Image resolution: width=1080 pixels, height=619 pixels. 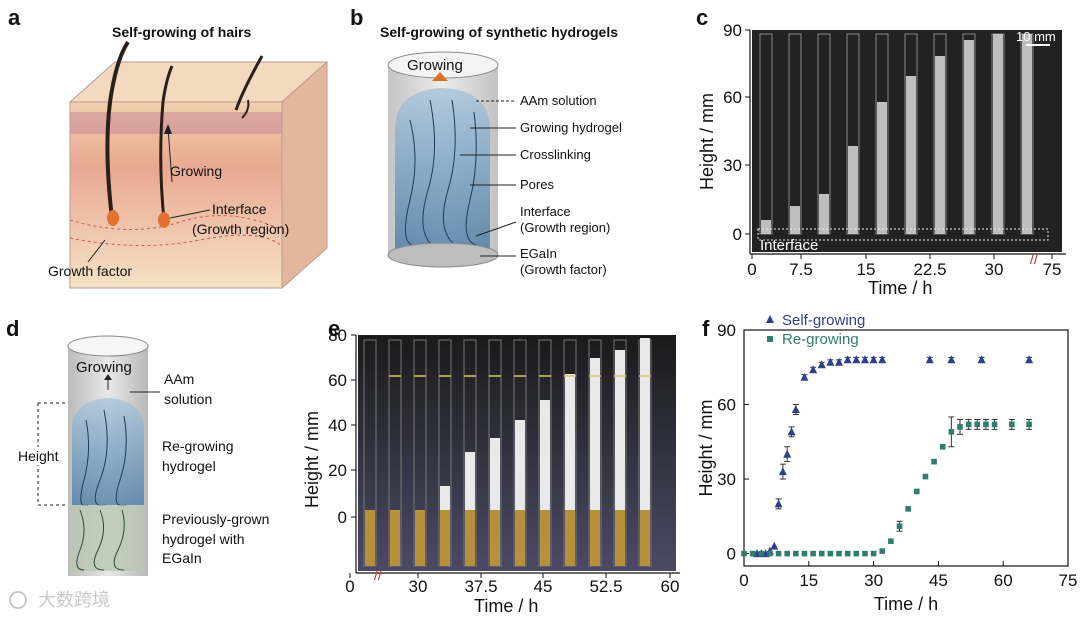 What do you see at coordinates (337, 470) in the screenshot?
I see `y-tick-label: 20` at bounding box center [337, 470].